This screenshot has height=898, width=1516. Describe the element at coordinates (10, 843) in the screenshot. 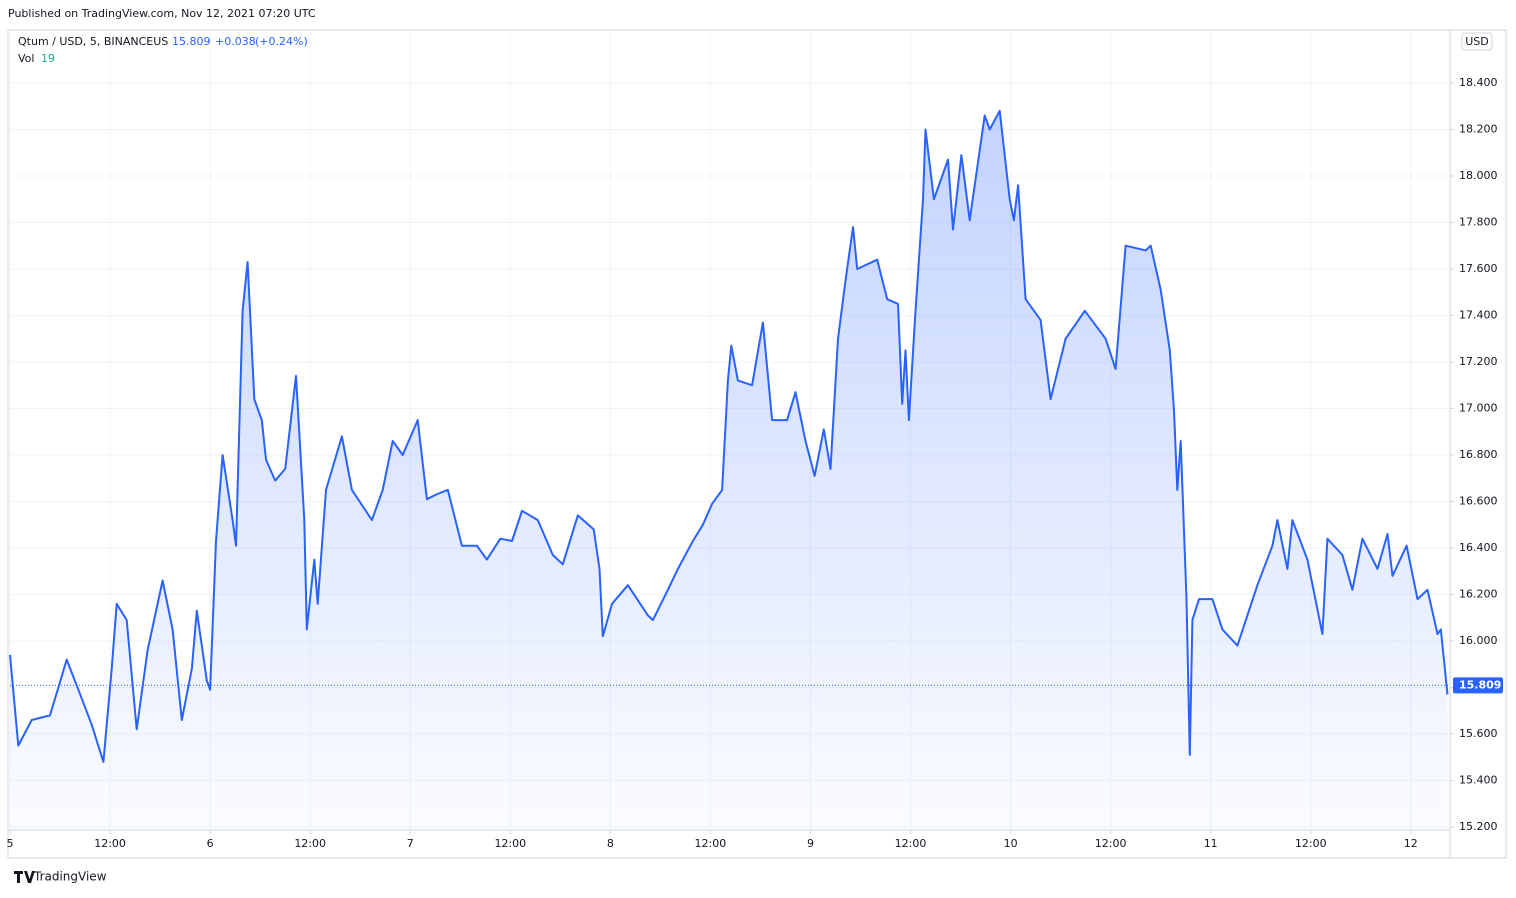

I see `x-tick-label: 5` at that location.